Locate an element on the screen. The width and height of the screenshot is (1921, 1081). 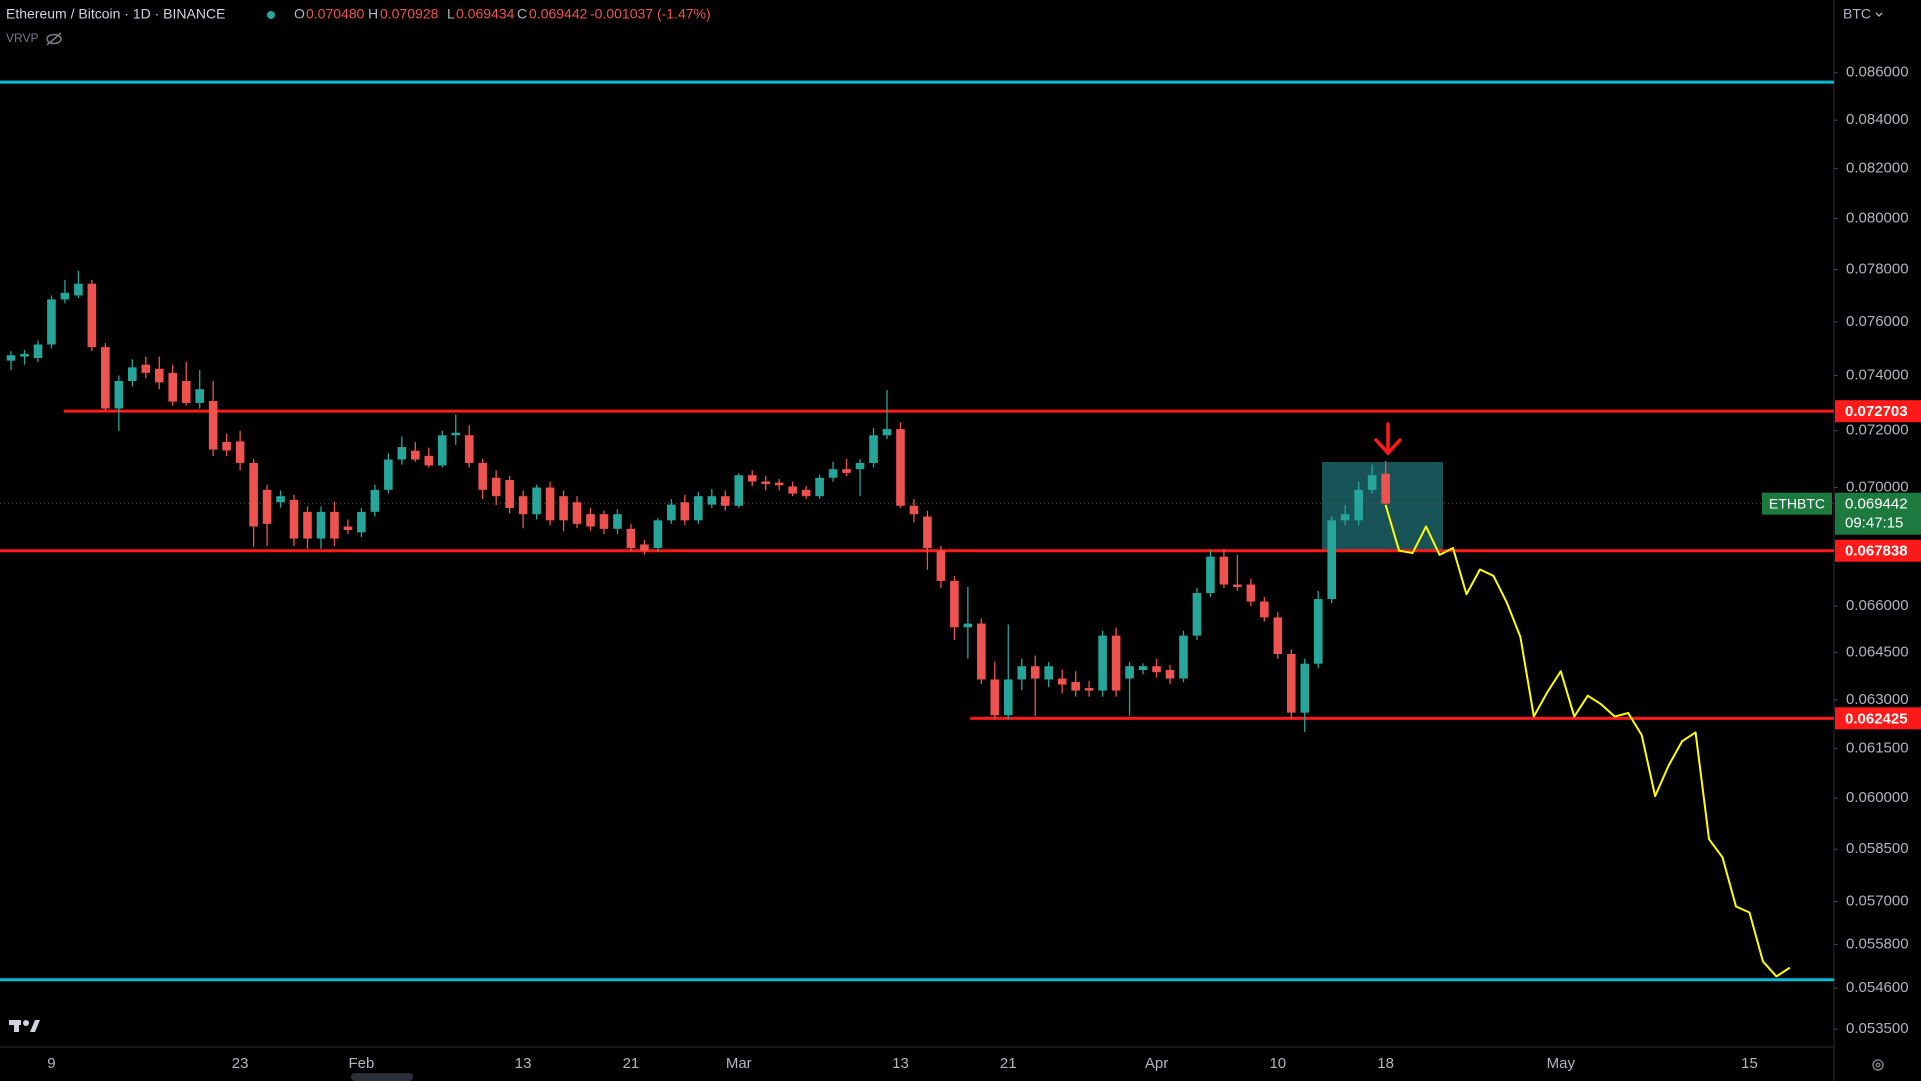
symbol-title: Ethereum / Bitcoin · 1D · BINANCE is located at coordinates (115, 14).